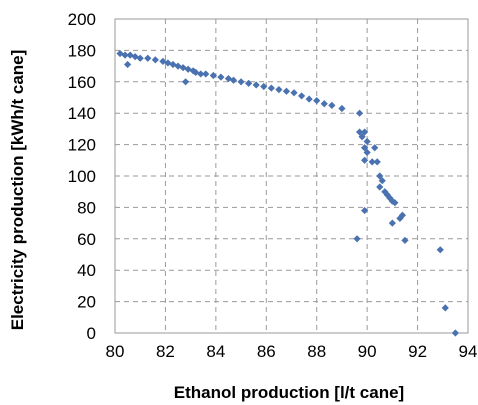 This screenshot has height=405, width=478. Describe the element at coordinates (215, 351) in the screenshot. I see `x-tick-label: 84` at that location.